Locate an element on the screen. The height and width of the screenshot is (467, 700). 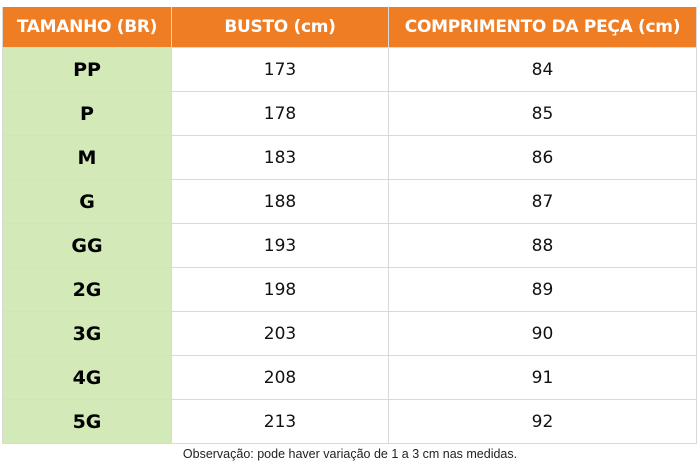
size-cell: 2G is located at coordinates (87, 289).